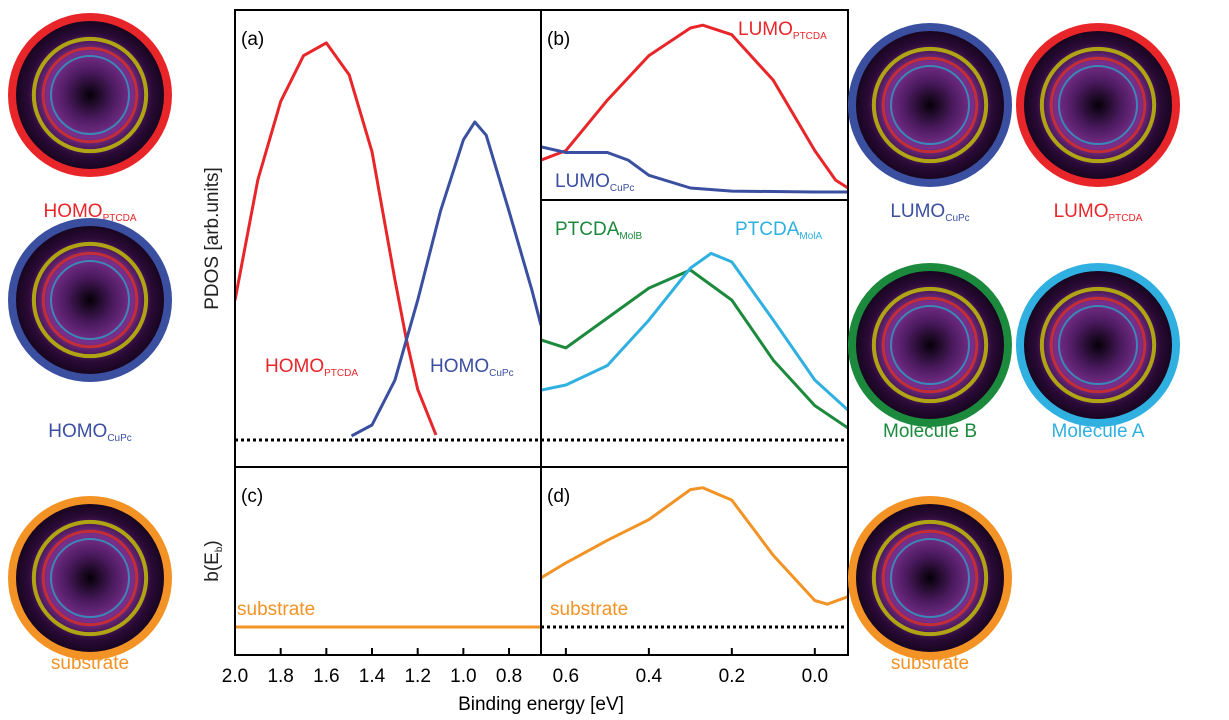 The width and height of the screenshot is (1229, 720). I want to click on x-tick-label: 1.8, so click(280, 676).